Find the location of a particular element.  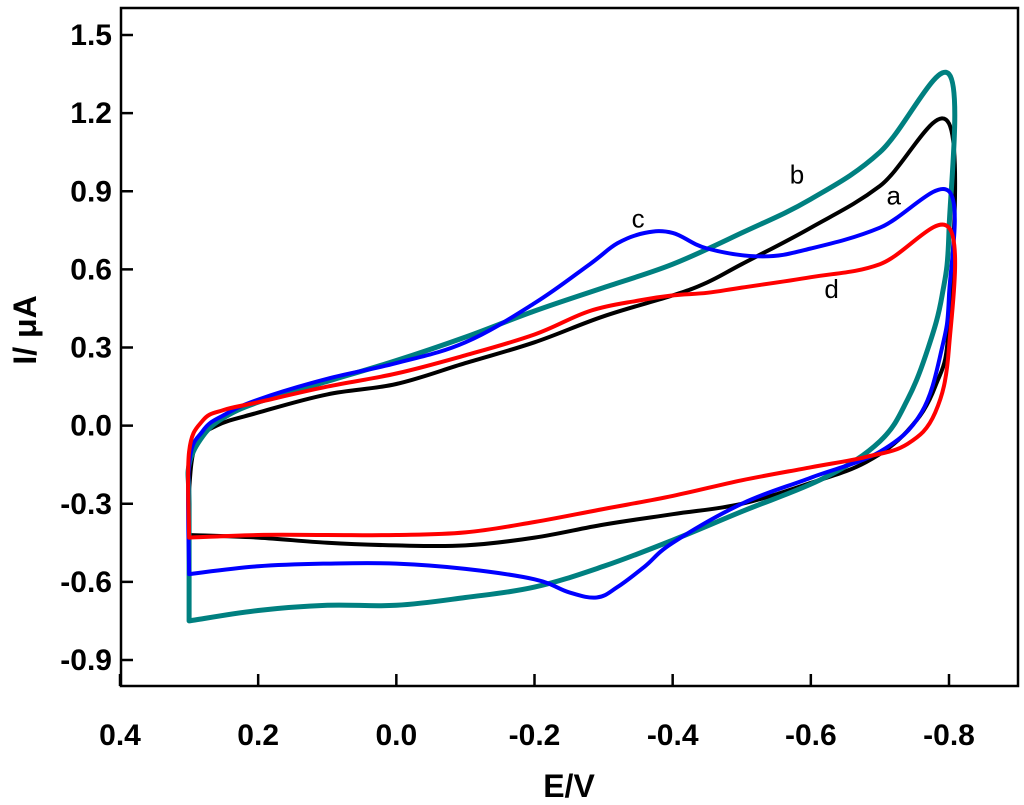

y-tick-label: 0.0 is located at coordinates (91, 426).